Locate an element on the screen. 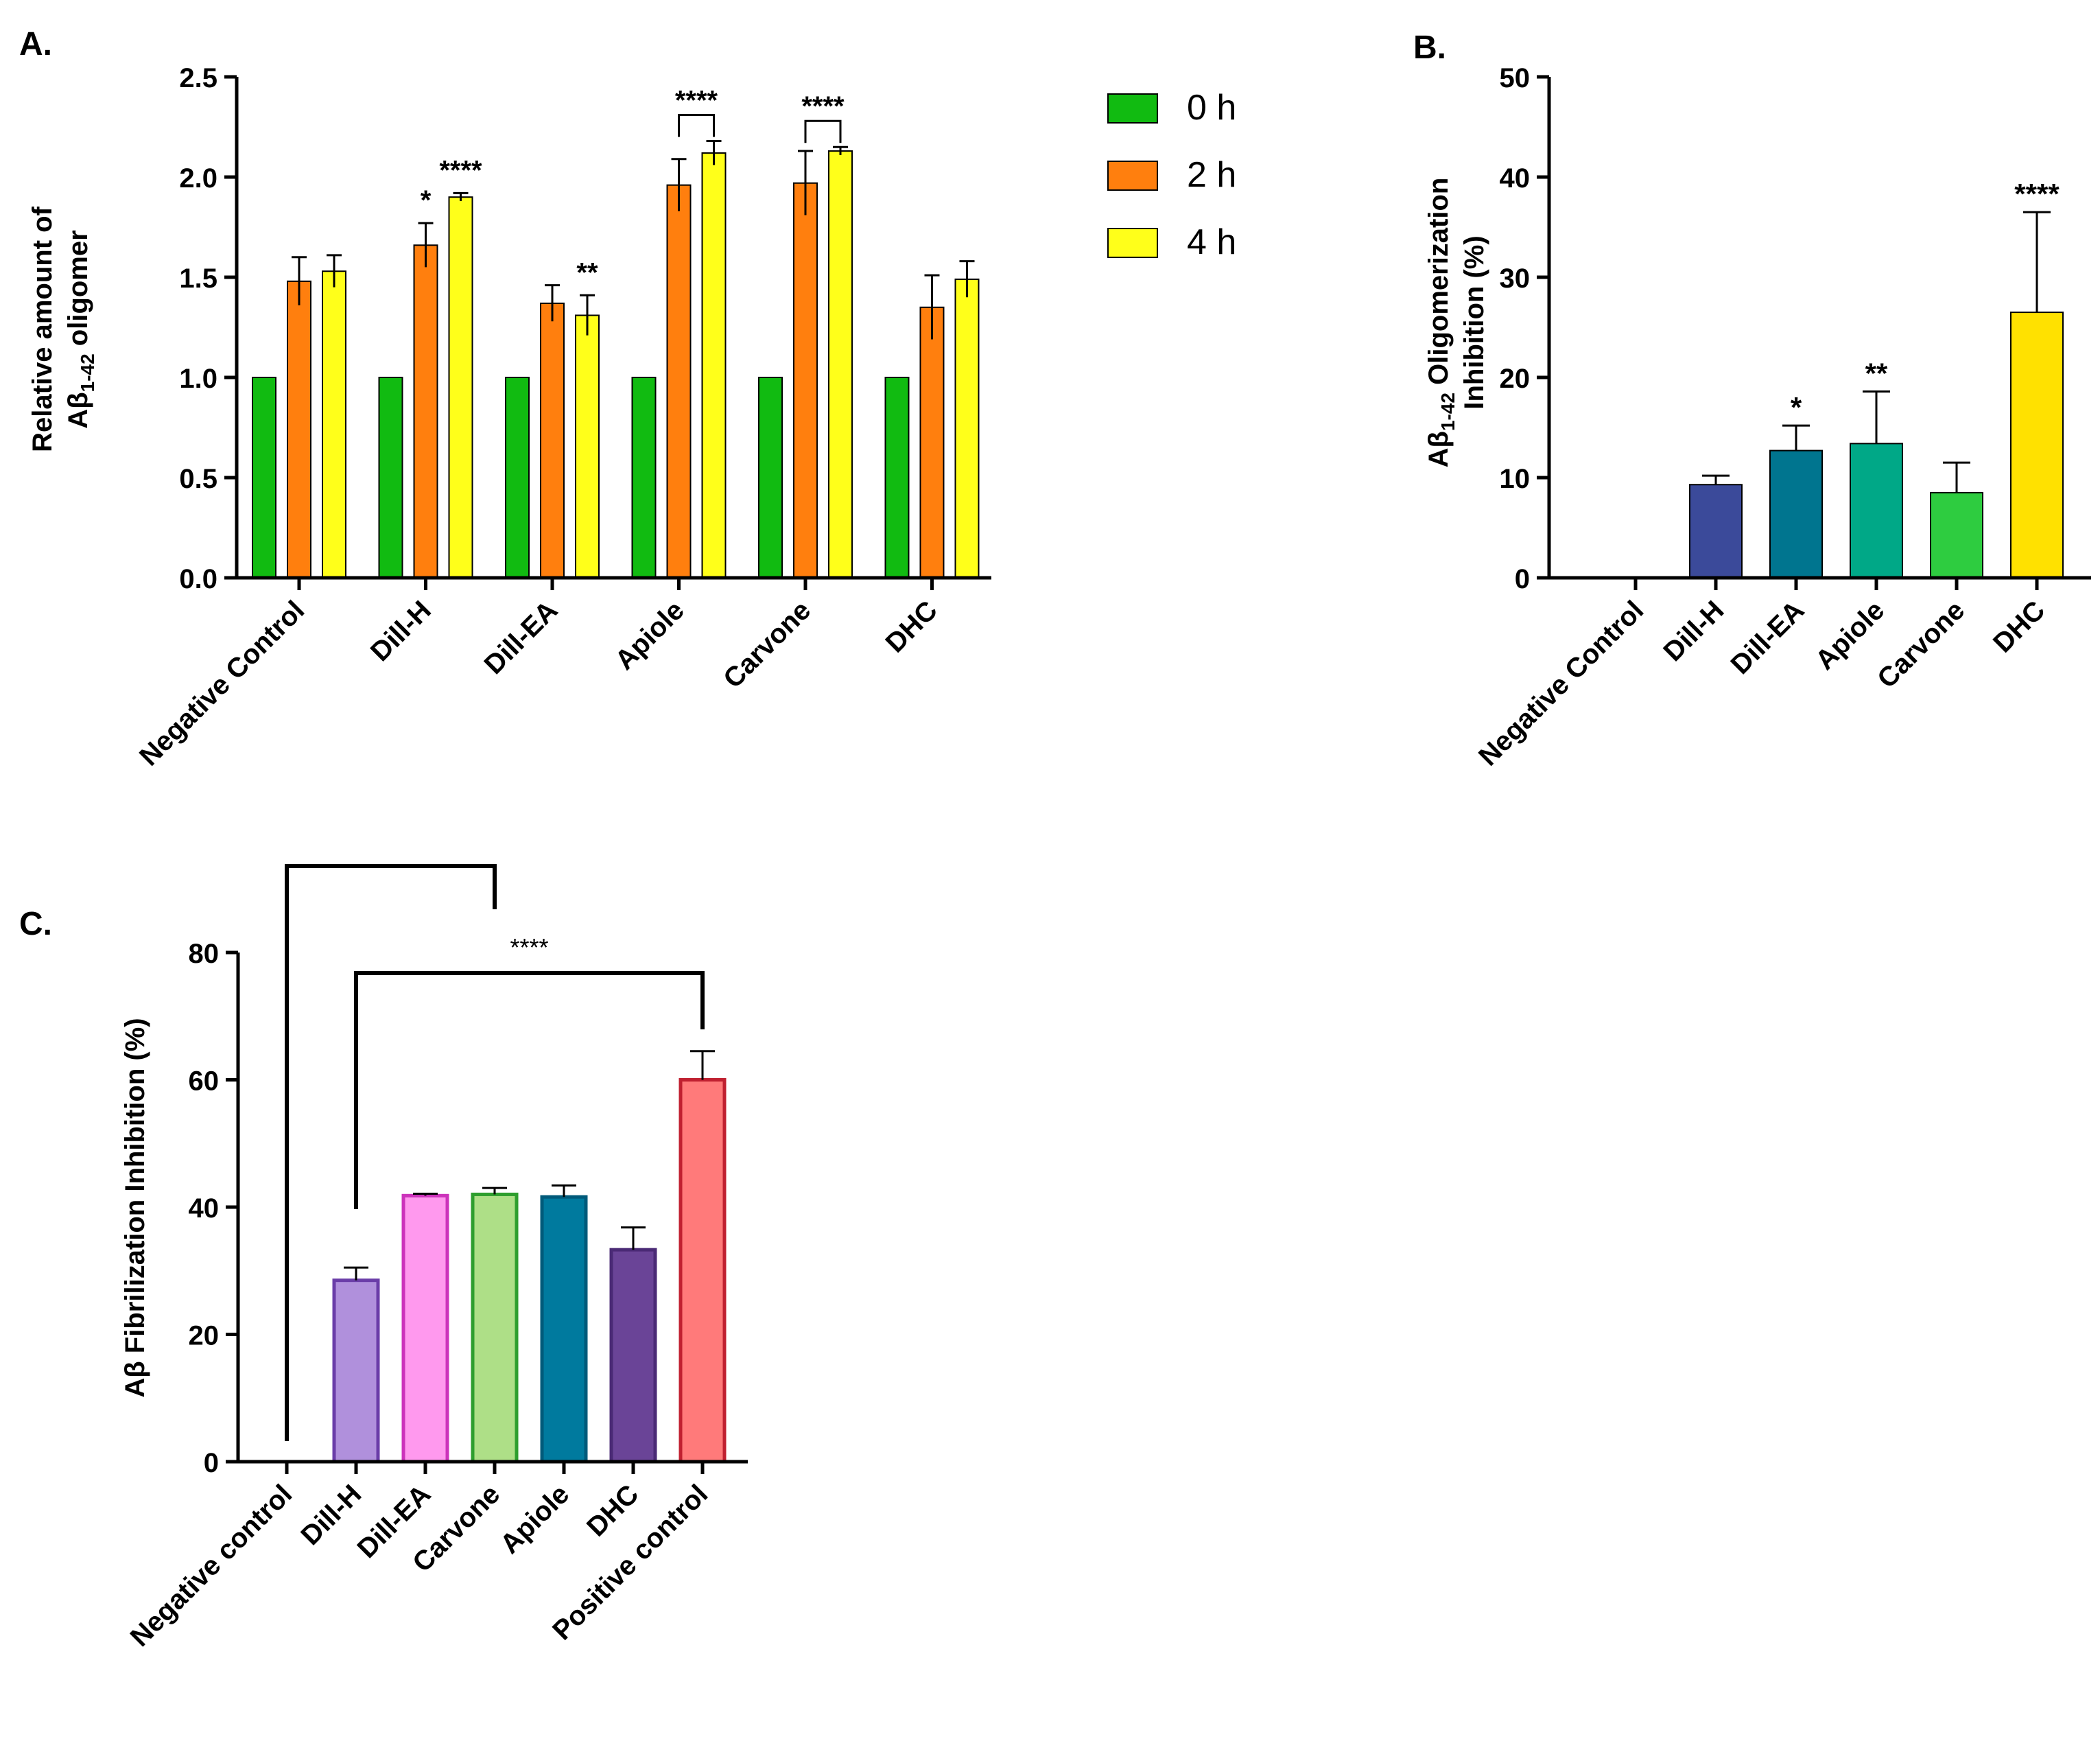 The image size is (2100, 1741). panel-c-ytick-label-0: 0 is located at coordinates (211, 1463).